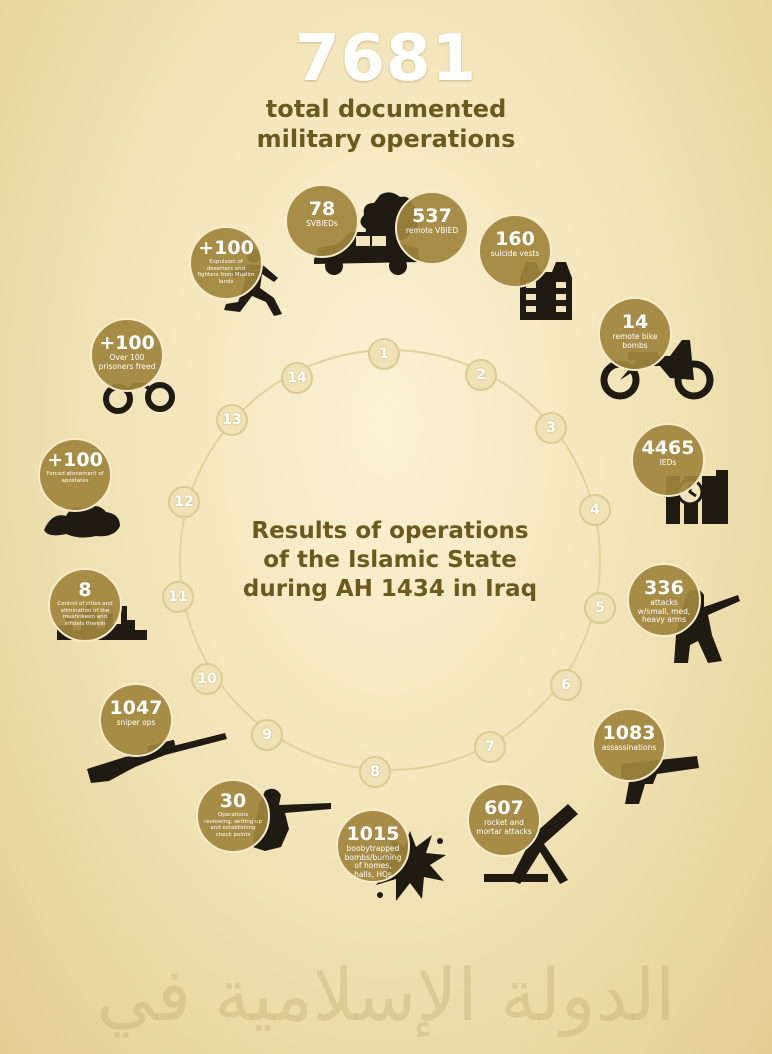 This screenshot has width=772, height=1054. Describe the element at coordinates (386, 109) in the screenshot. I see `subtitle-line-1: total documented` at that location.